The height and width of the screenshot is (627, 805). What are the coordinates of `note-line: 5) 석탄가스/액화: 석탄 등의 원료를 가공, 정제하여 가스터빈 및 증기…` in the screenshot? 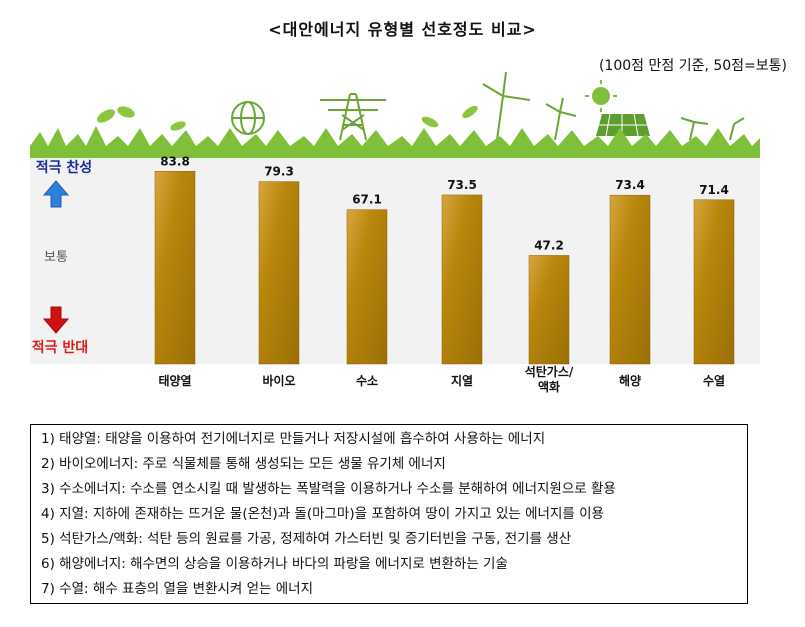 It's located at (306, 539).